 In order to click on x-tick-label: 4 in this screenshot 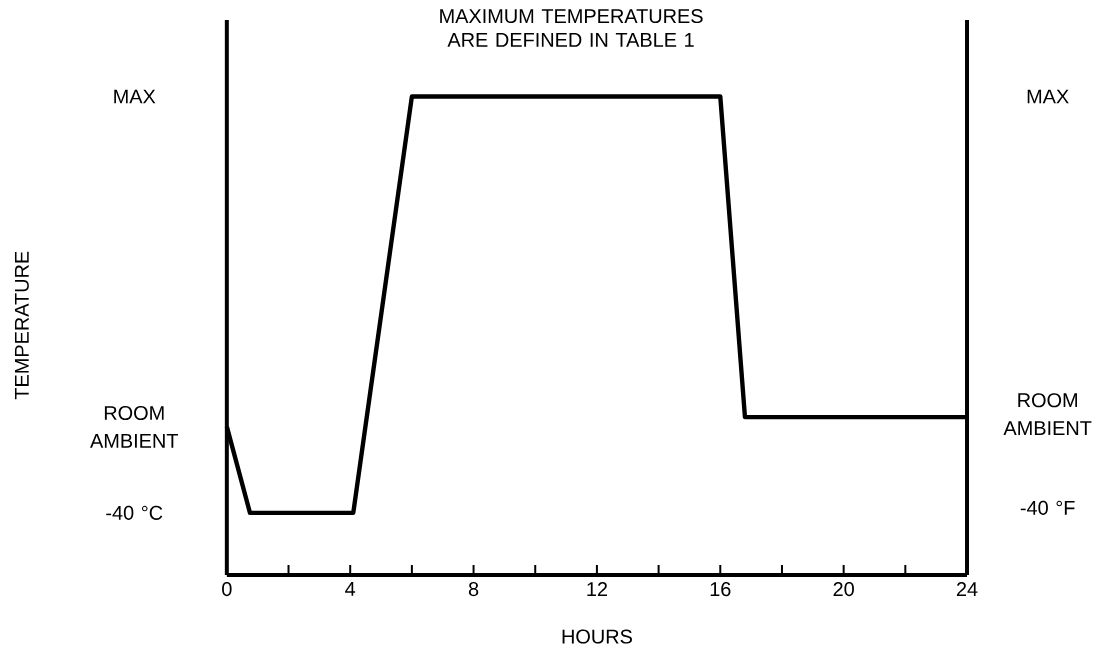, I will do `click(350, 589)`.